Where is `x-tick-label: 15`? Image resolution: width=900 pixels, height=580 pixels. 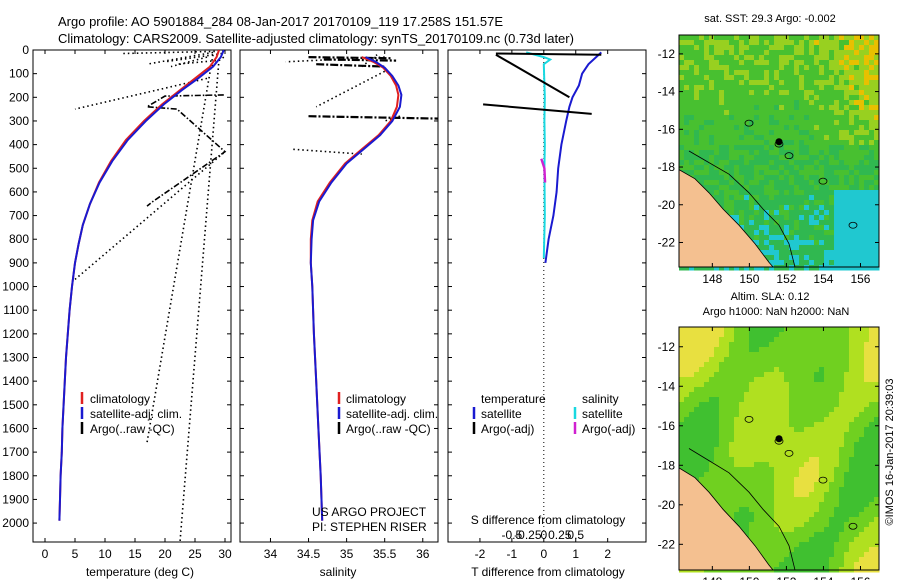
x-tick-label: 15 is located at coordinates (135, 554).